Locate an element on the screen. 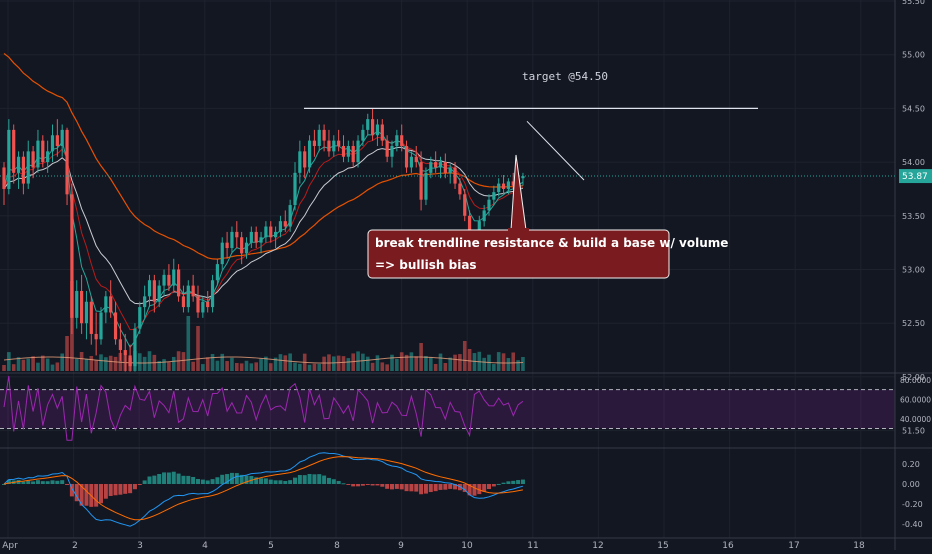  time-tick-label: 10 is located at coordinates (467, 545).